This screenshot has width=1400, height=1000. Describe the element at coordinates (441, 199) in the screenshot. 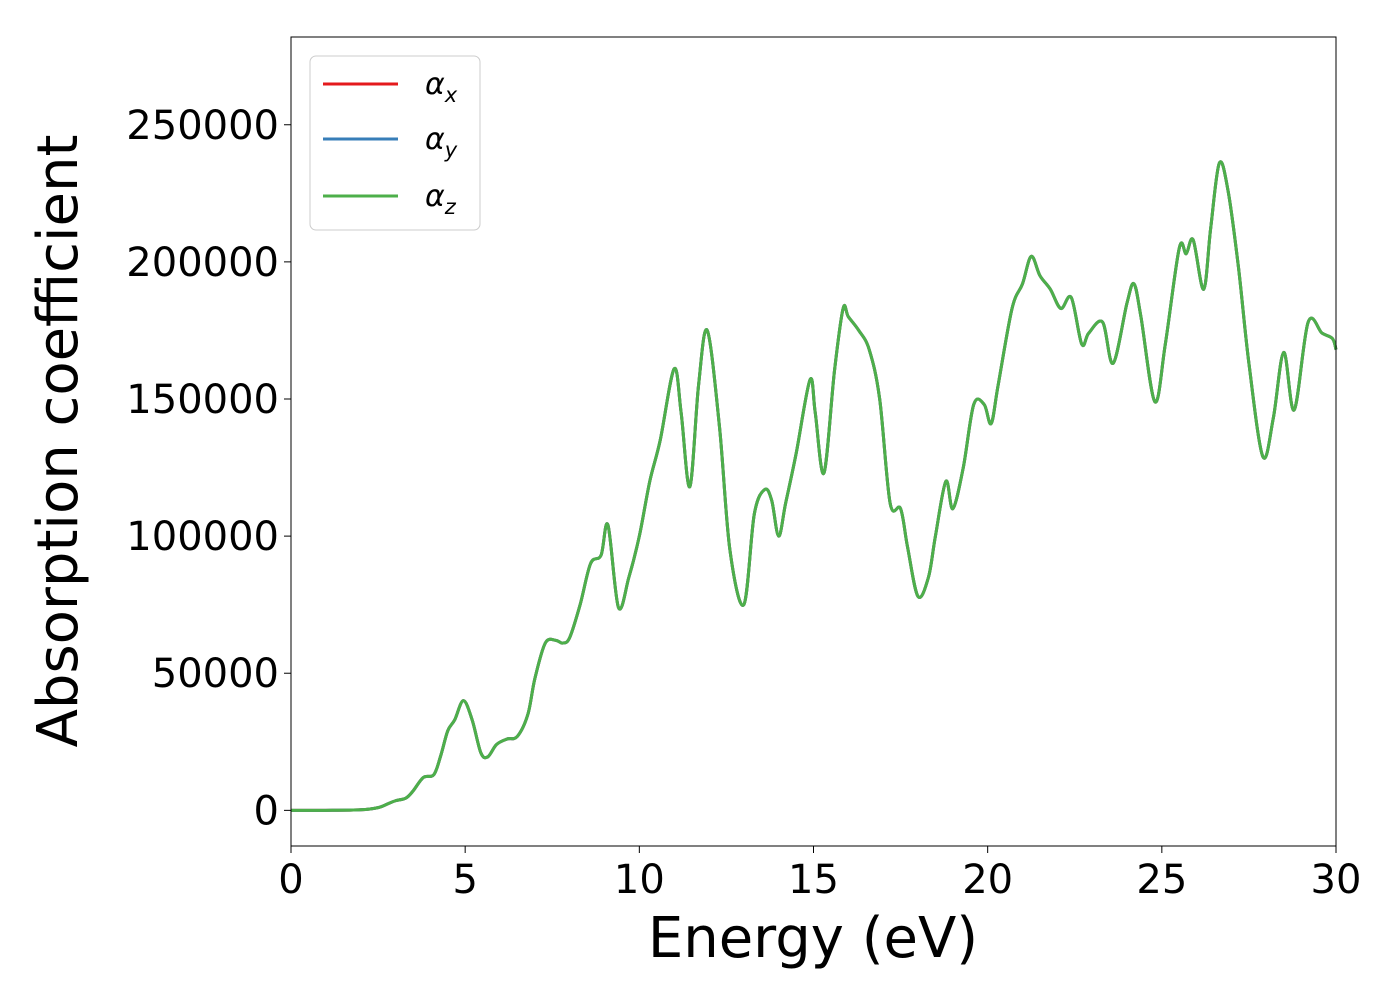

I see `legend-label: αz` at that location.